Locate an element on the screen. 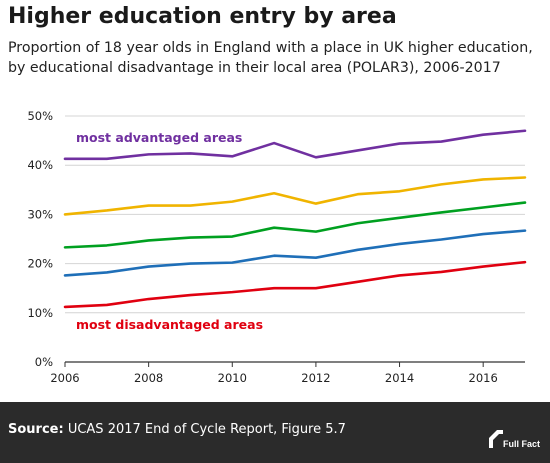 This screenshot has height=463, width=550. full-fact-logo: Full Fact is located at coordinates (515, 441).